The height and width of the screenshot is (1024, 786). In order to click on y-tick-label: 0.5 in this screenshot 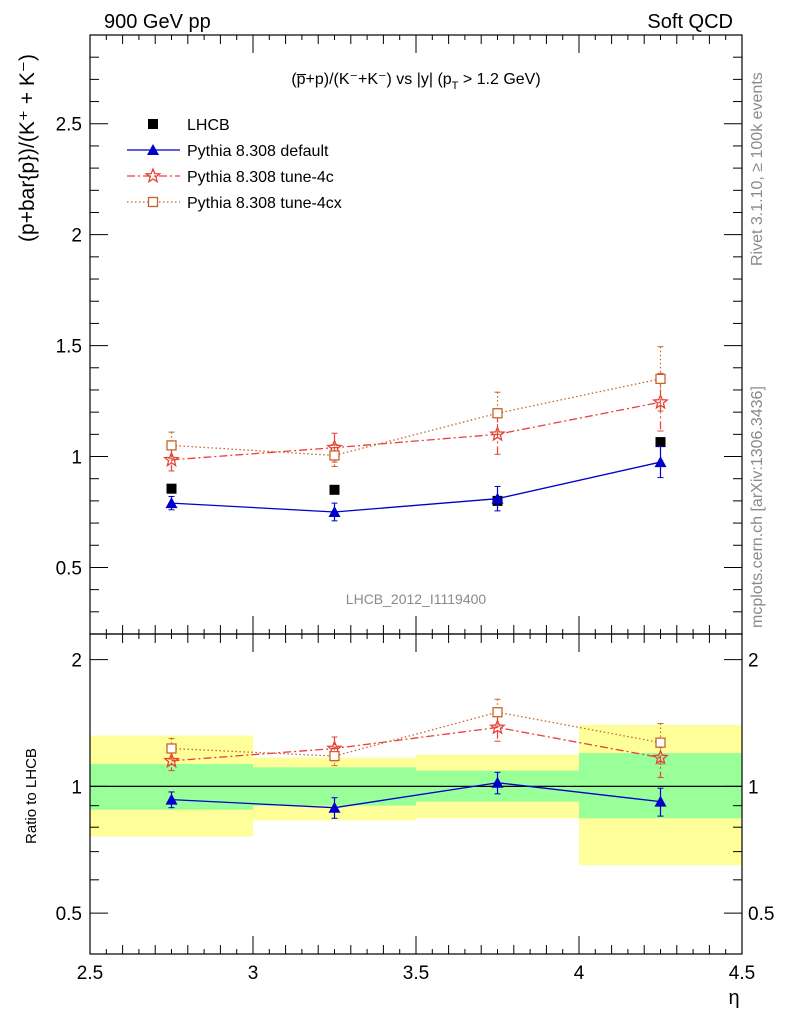, I will do `click(69, 568)`.